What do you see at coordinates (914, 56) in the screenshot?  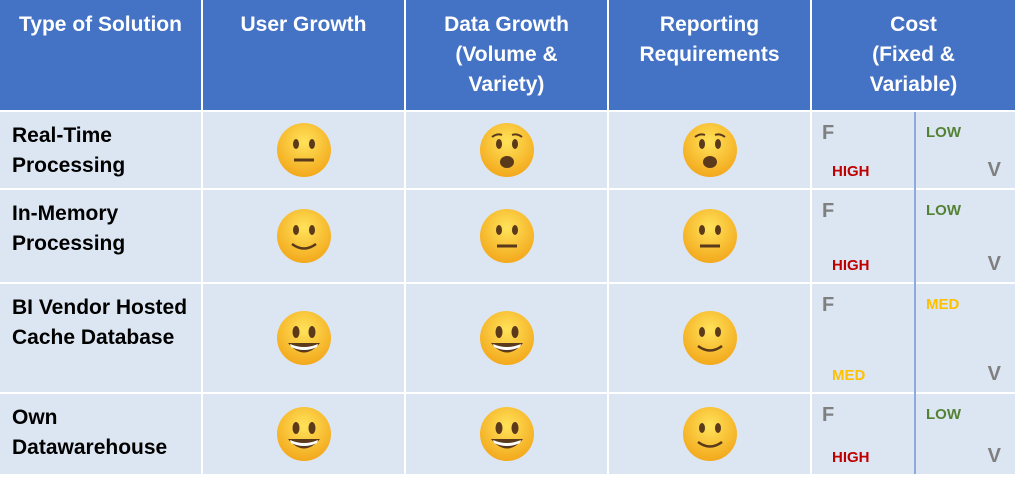 I see `header-cost: Cost (Fixed & Variable)` at bounding box center [914, 56].